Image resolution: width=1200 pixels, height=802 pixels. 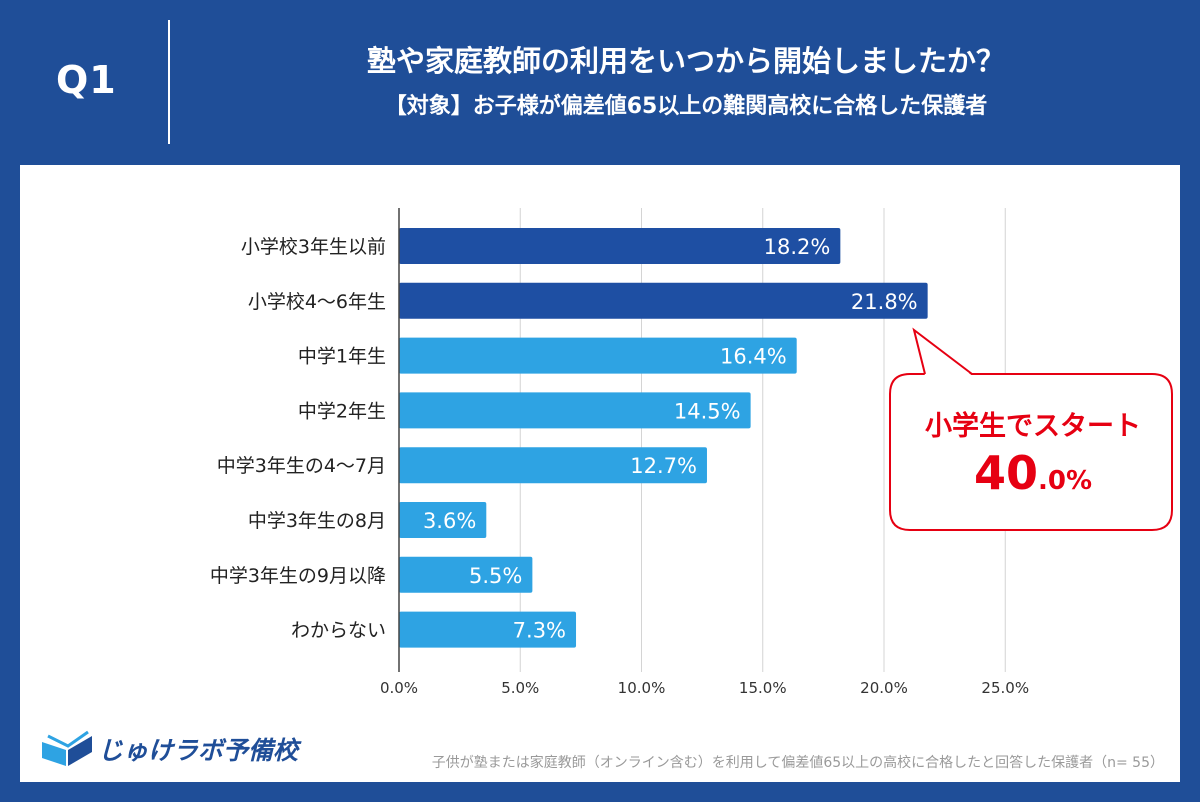 I want to click on category-label: 小学校4～6年生, so click(x=317, y=302).